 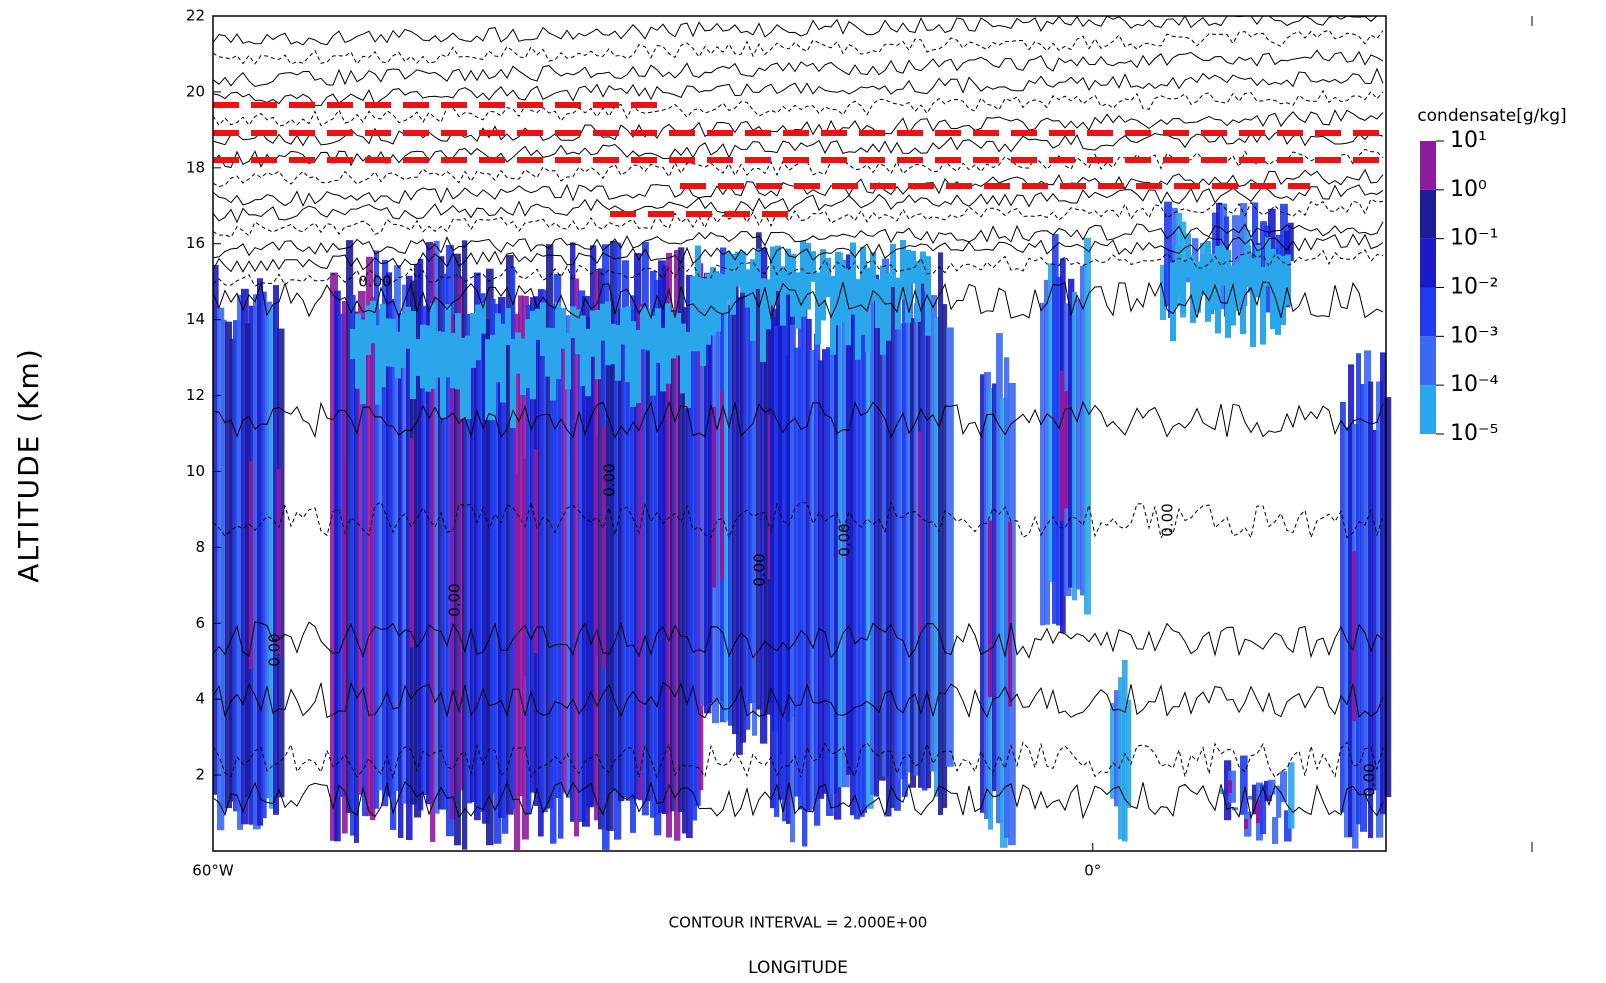 I want to click on colorbar-tick-label: 10¹, so click(x=1468, y=140).